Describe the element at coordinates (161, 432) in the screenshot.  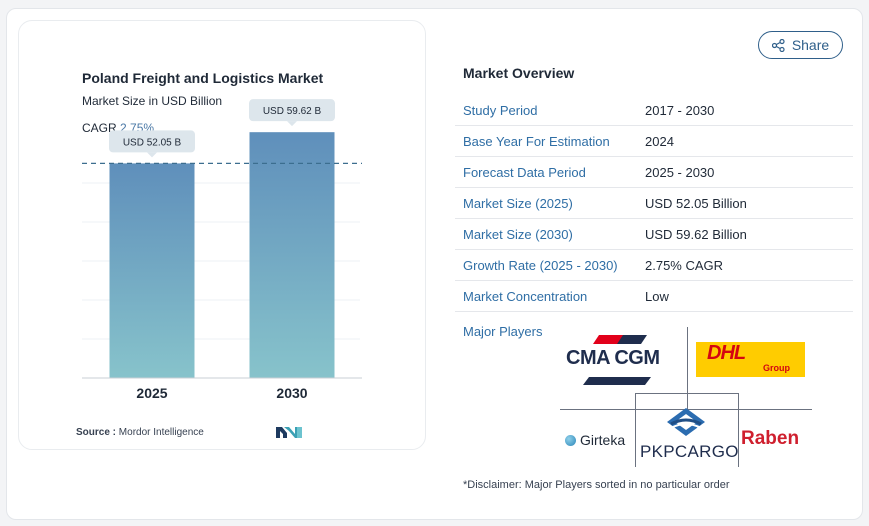
I see `source-value: Mordor Intelligence` at that location.